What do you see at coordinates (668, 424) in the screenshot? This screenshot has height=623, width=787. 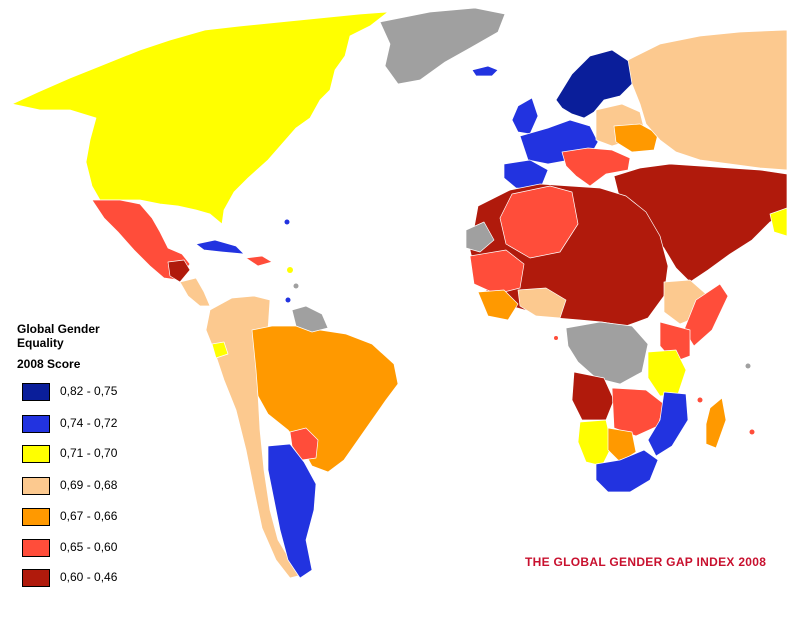 I see `region-mozambique` at bounding box center [668, 424].